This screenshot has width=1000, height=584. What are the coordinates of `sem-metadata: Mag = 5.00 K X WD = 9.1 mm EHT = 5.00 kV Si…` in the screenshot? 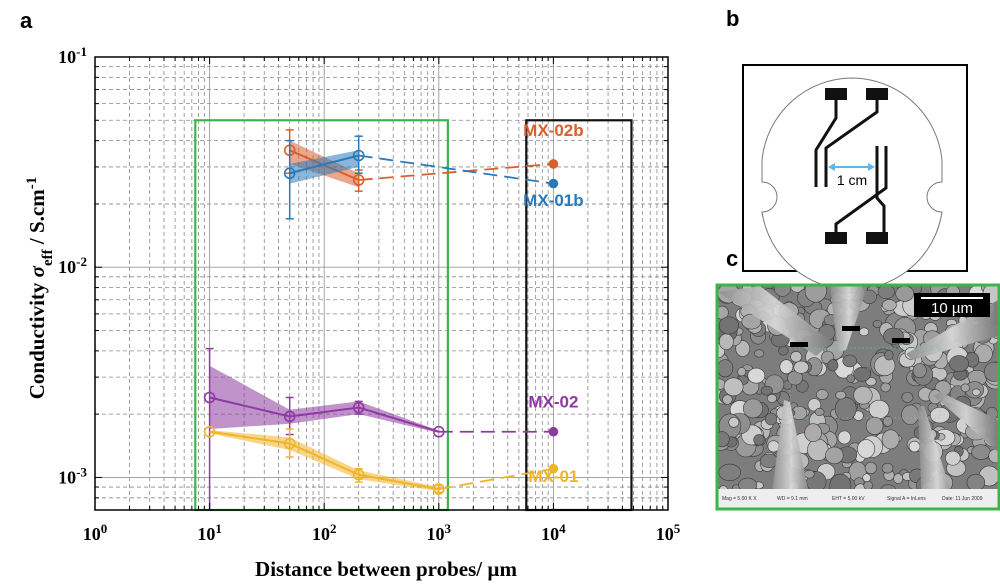 It's located at (852, 499).